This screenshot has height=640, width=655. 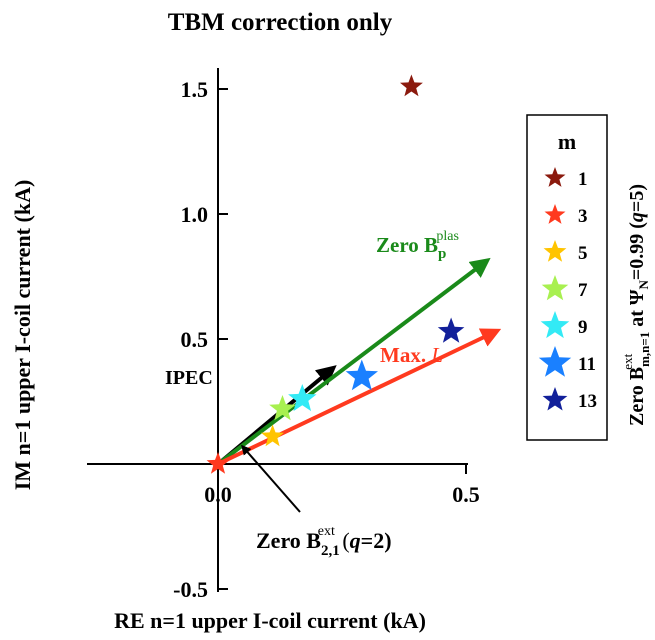 I want to click on zero-bp-sup: plas, so click(x=447, y=236).